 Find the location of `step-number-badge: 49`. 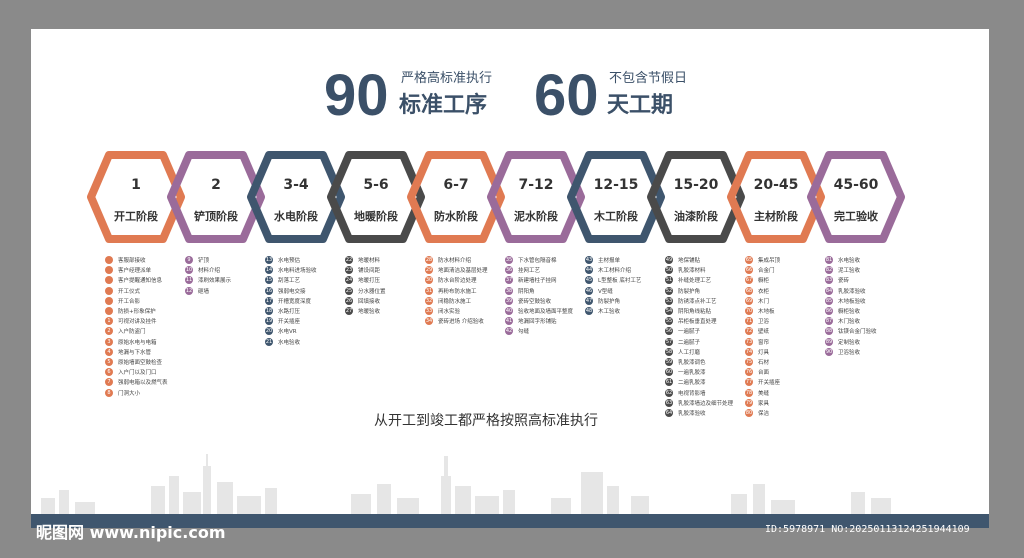

step-number-badge: 49 is located at coordinates (669, 260).